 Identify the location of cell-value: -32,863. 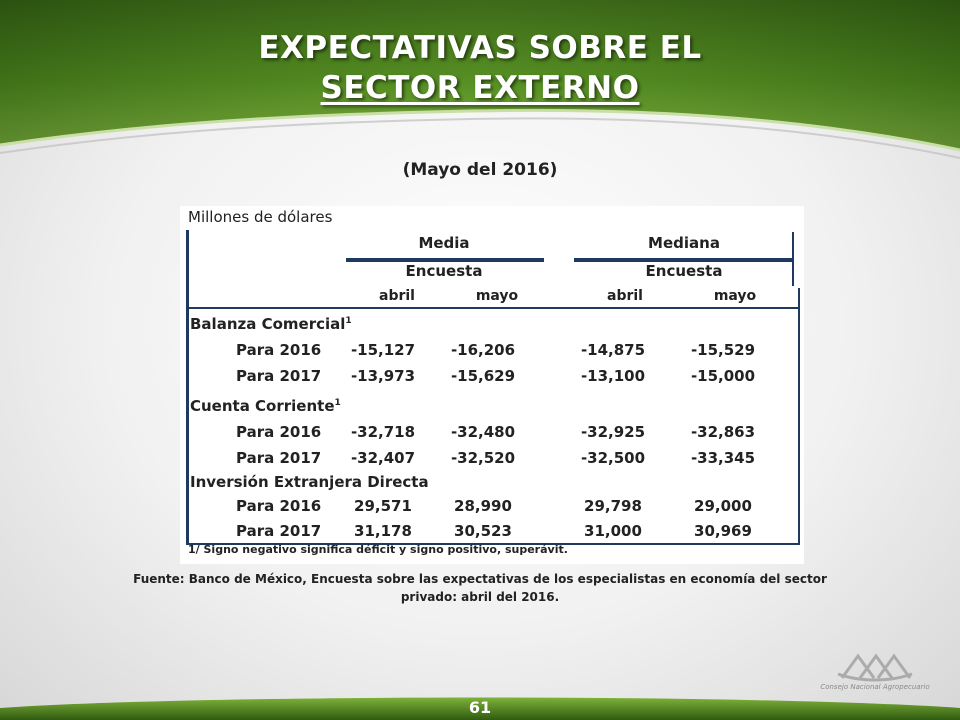
(723, 432).